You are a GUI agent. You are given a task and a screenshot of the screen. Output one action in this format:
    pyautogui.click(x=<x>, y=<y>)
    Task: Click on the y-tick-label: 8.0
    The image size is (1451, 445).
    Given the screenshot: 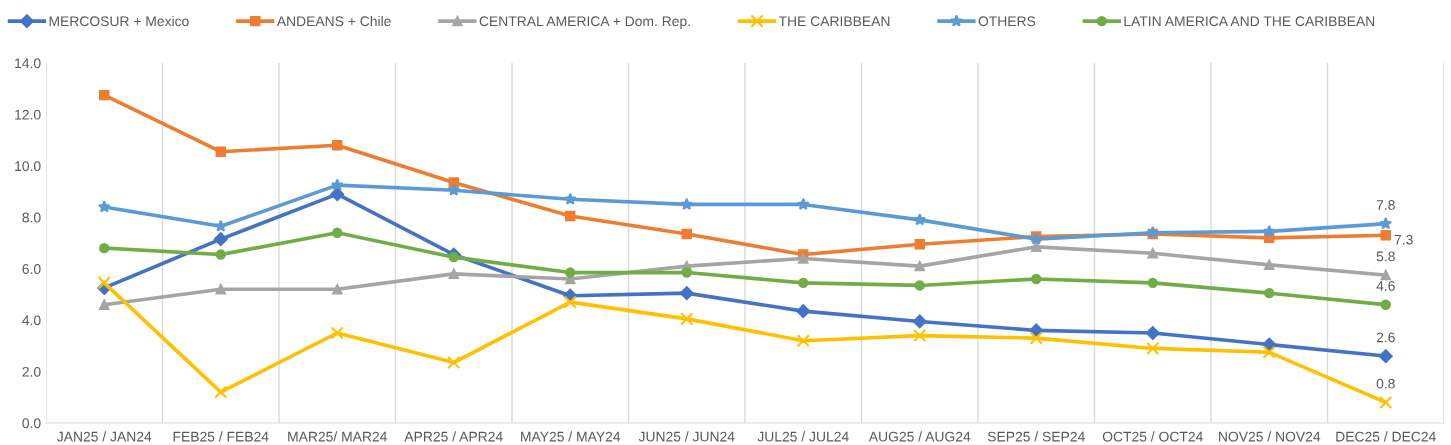 What is the action you would take?
    pyautogui.click(x=31, y=217)
    